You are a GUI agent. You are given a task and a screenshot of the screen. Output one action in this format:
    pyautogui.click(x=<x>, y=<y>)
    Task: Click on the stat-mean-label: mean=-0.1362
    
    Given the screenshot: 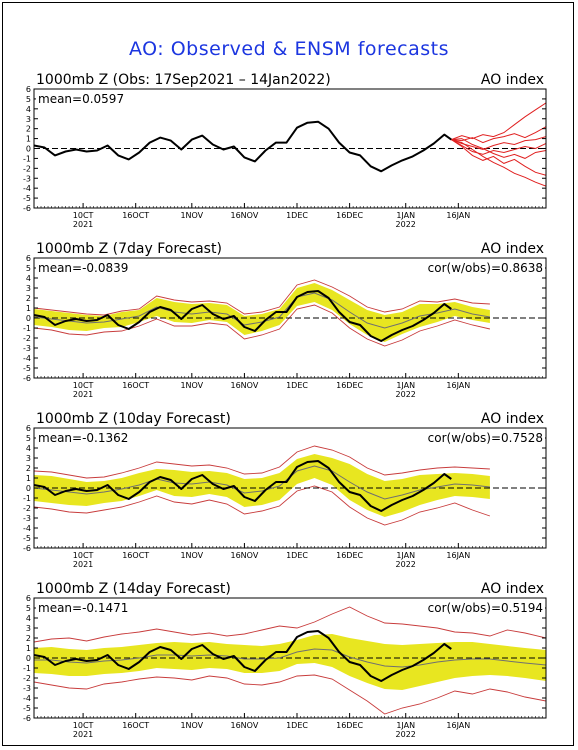 What is the action you would take?
    pyautogui.click(x=83, y=438)
    